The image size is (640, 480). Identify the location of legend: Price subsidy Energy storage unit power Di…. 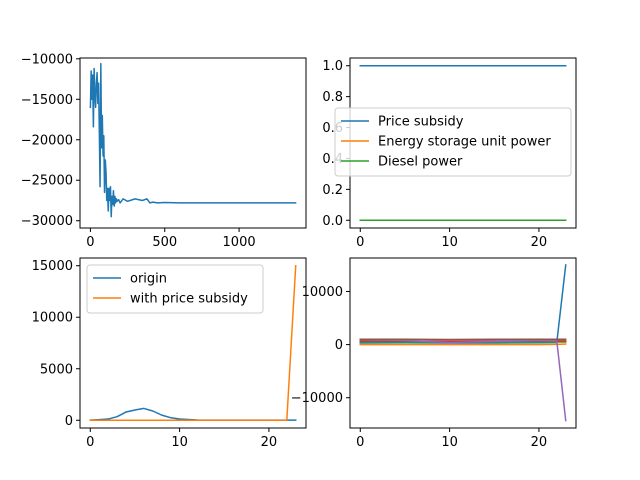
(453, 142).